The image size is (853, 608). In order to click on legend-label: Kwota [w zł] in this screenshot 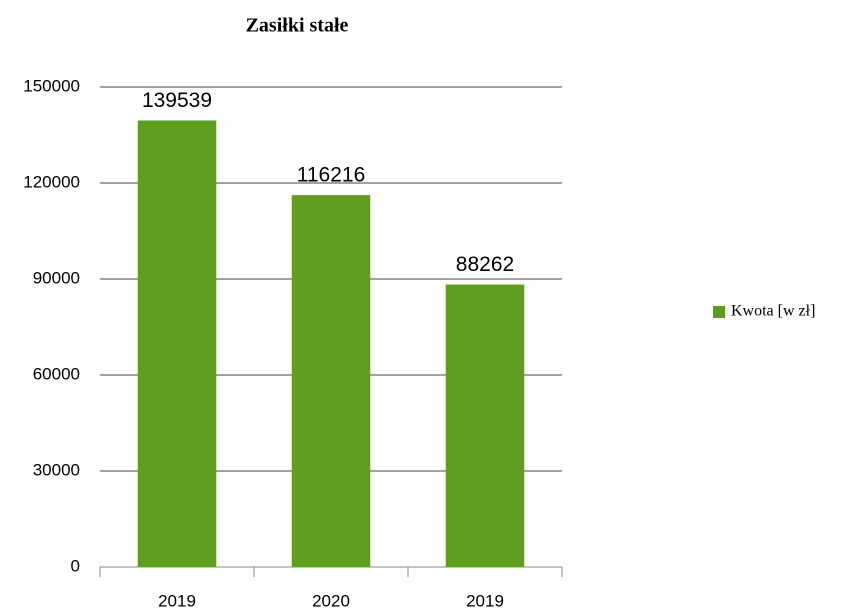, I will do `click(773, 311)`.